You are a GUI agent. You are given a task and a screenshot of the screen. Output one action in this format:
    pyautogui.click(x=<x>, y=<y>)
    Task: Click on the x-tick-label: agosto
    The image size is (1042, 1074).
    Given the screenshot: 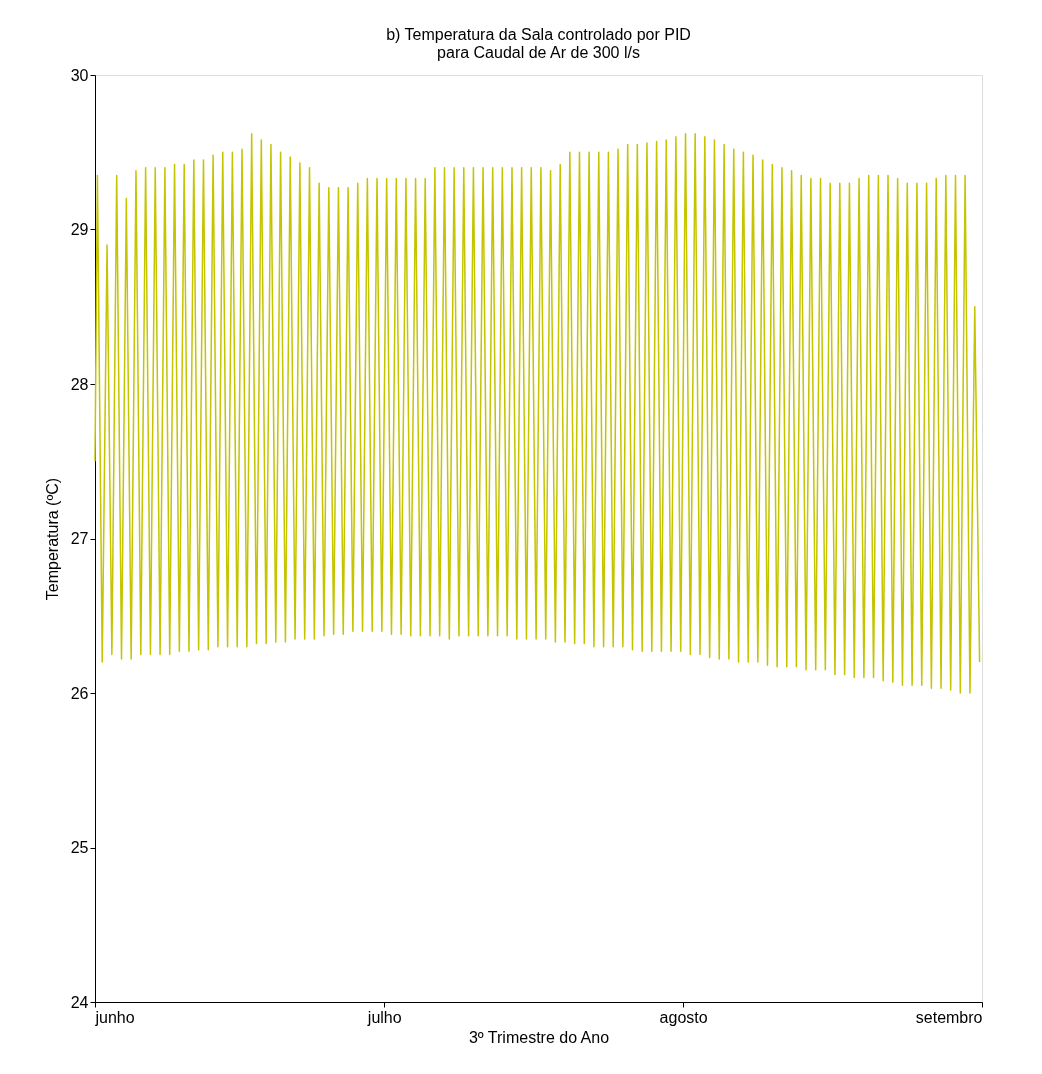 What is the action you would take?
    pyautogui.click(x=683, y=1017)
    